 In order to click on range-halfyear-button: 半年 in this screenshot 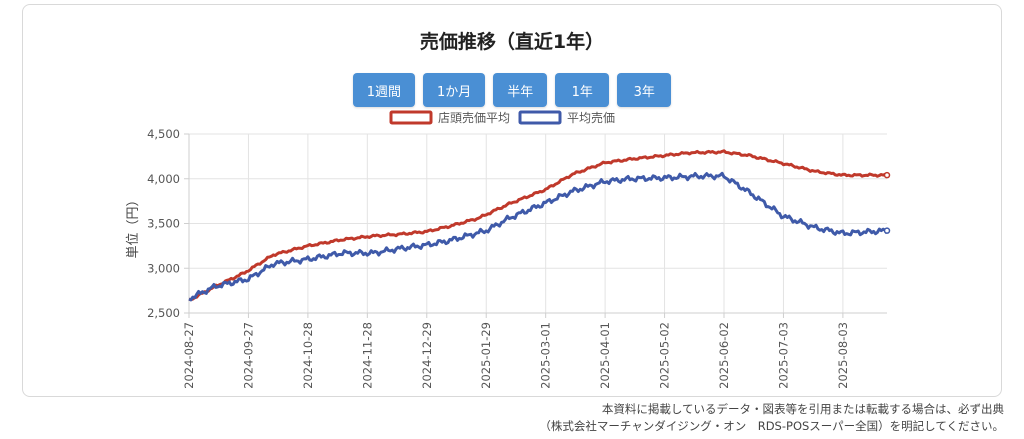, I will do `click(520, 90)`.